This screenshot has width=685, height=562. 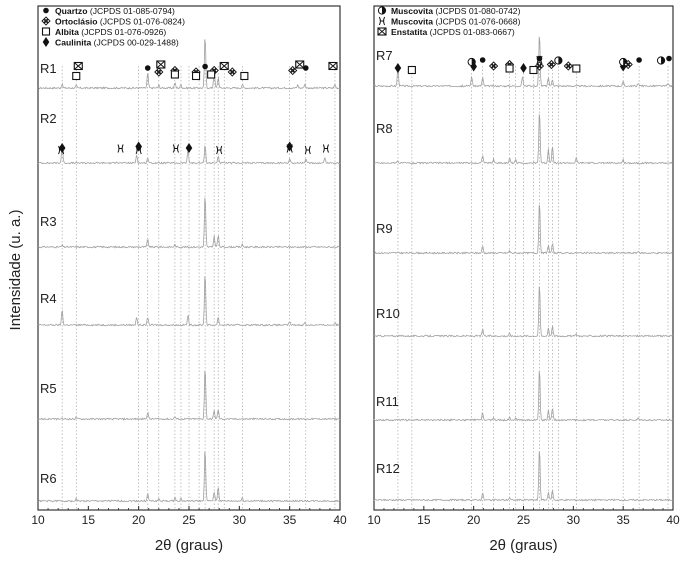 What do you see at coordinates (382, 21) in the screenshot?
I see `legend-symbol-mica-icon` at bounding box center [382, 21].